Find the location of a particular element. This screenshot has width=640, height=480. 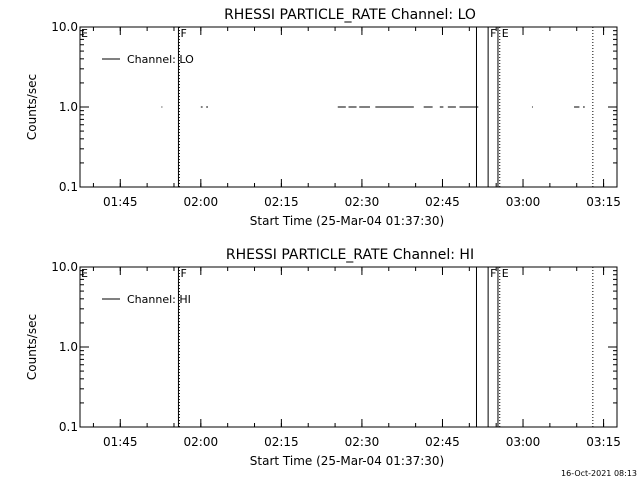

legend: Channel: LO is located at coordinates (148, 59).